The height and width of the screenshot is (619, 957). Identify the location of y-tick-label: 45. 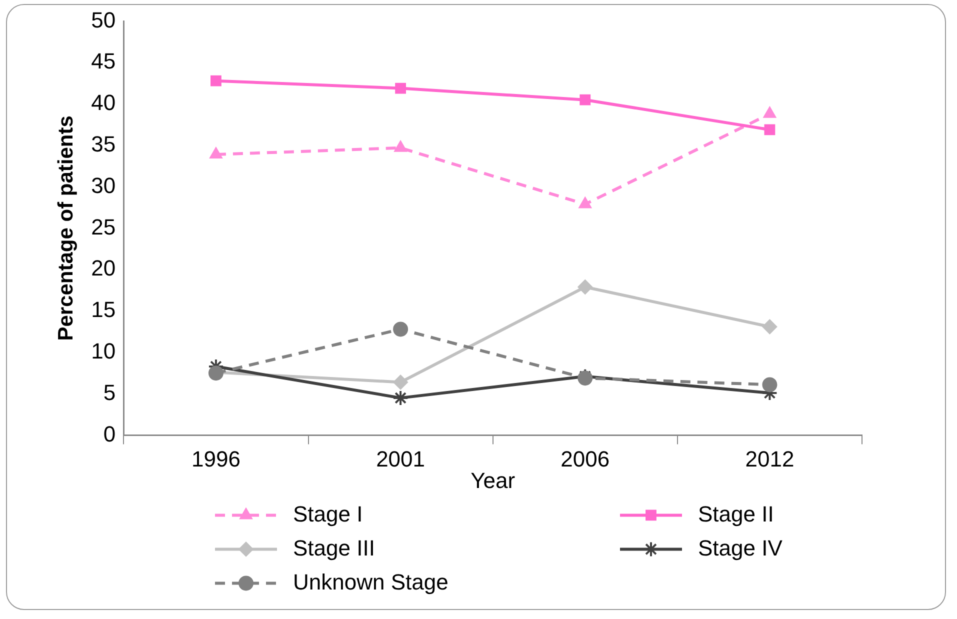
(103, 61).